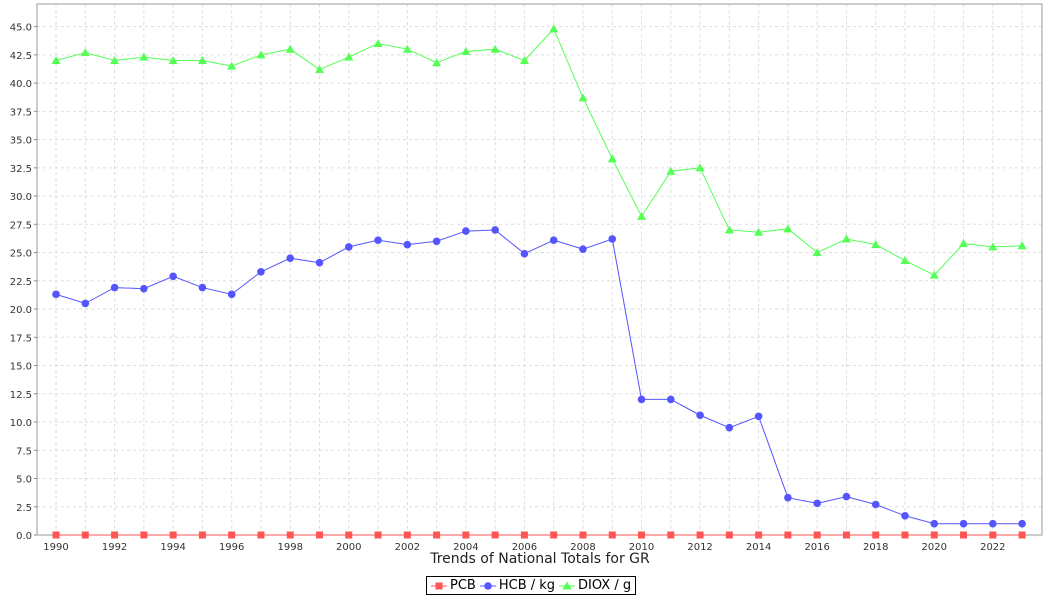 The image size is (1050, 604). What do you see at coordinates (21, 28) in the screenshot?
I see `y-tick-label: 45.0` at bounding box center [21, 28].